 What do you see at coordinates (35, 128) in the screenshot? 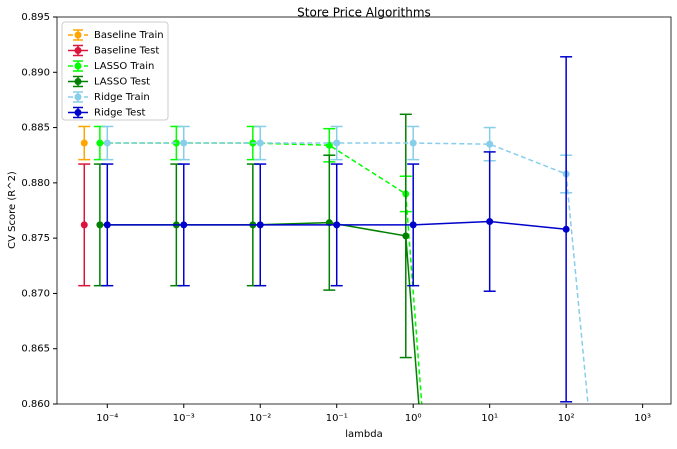
I see `y-tick-label: 0.885` at bounding box center [35, 128].